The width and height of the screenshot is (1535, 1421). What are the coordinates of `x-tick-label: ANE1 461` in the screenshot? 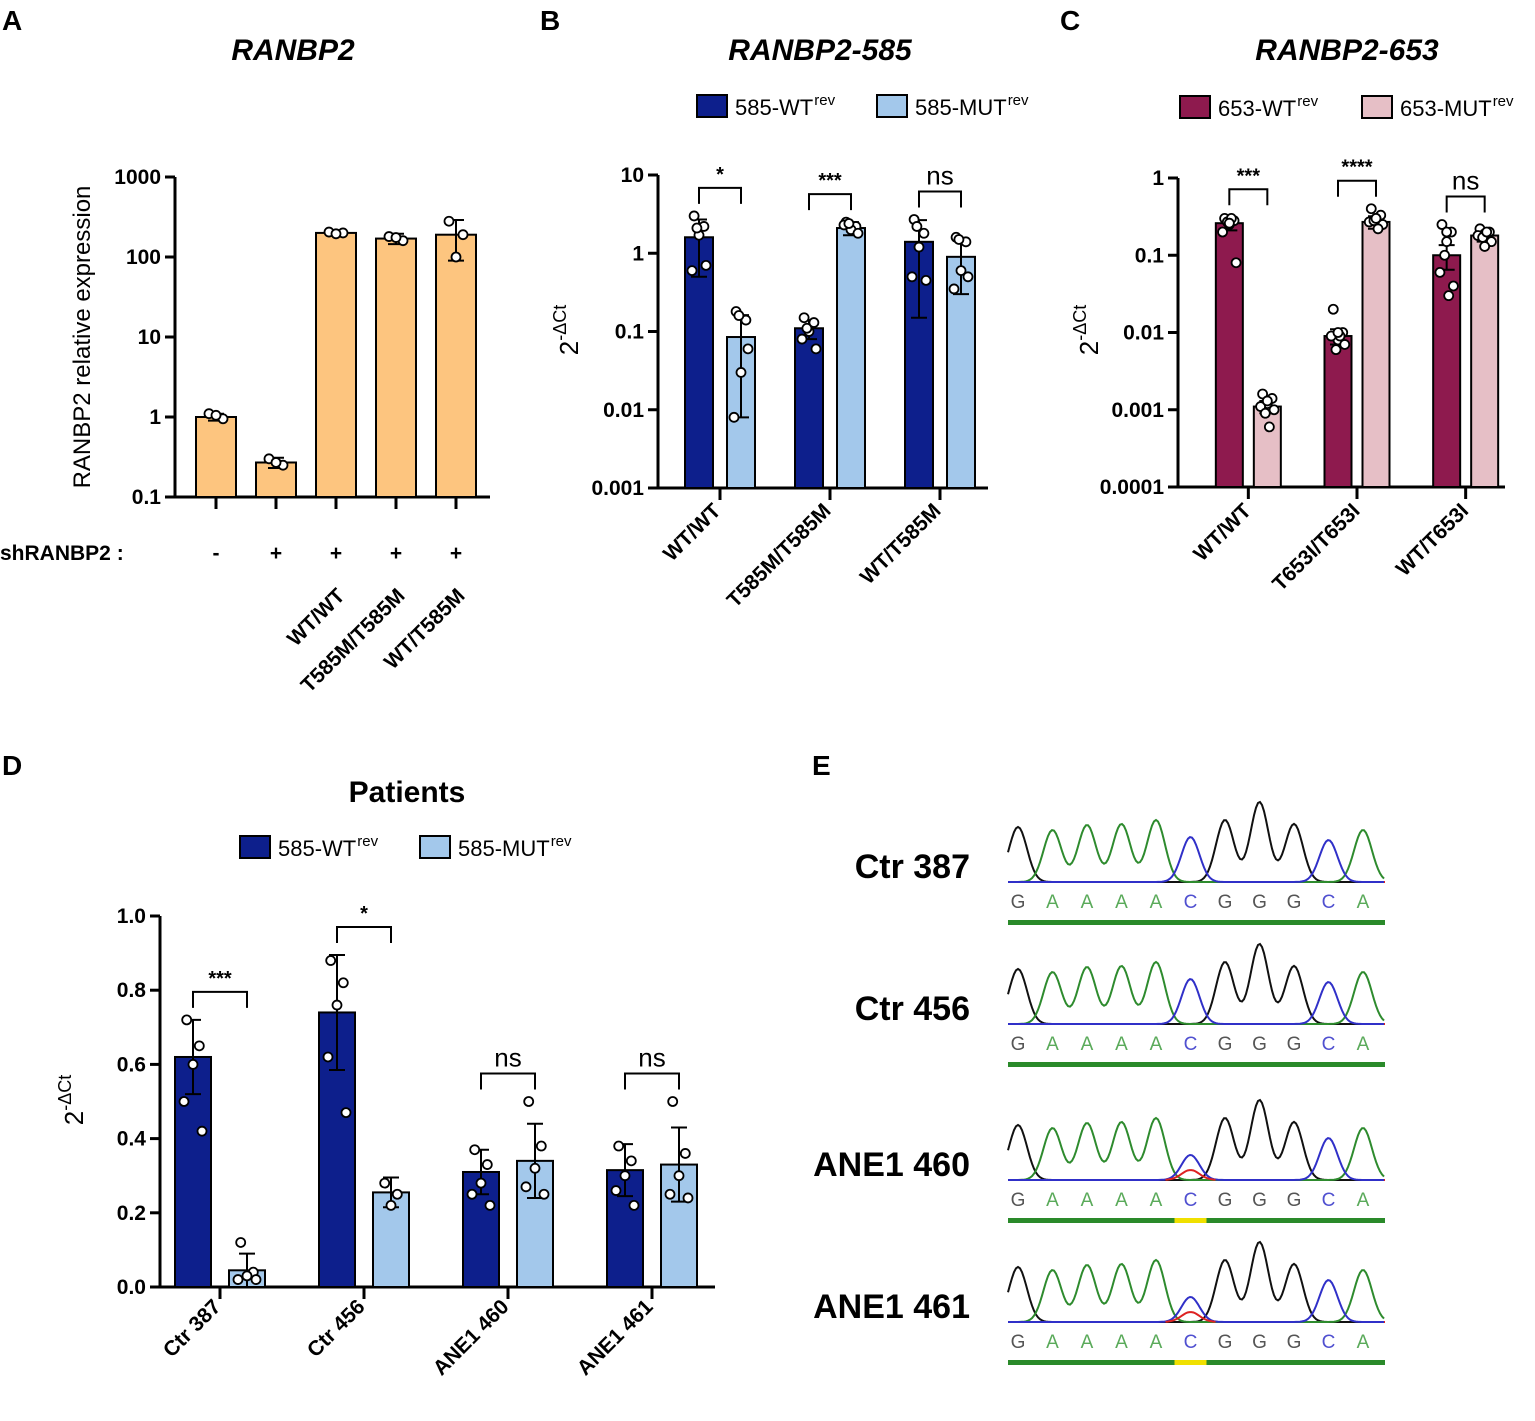 It's located at (615, 1337).